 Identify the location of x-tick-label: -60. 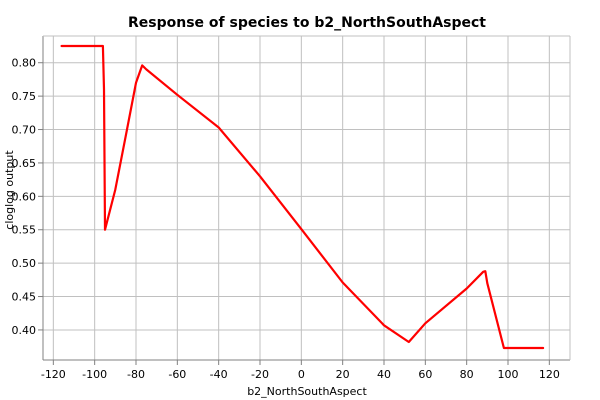
(177, 374).